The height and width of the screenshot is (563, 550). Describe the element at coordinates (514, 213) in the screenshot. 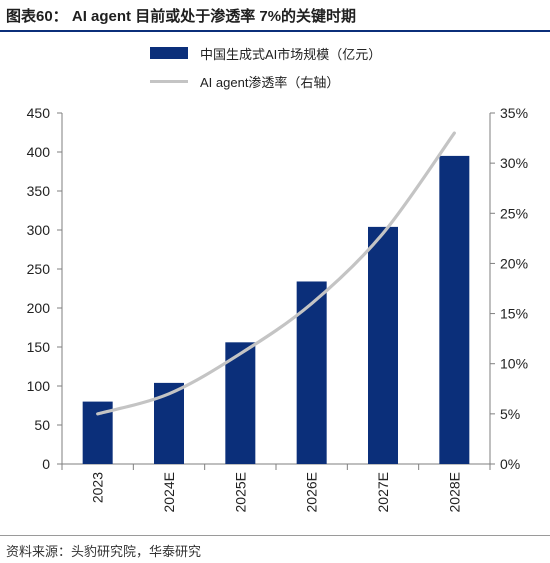

I see `right-tick-label: 25%` at that location.